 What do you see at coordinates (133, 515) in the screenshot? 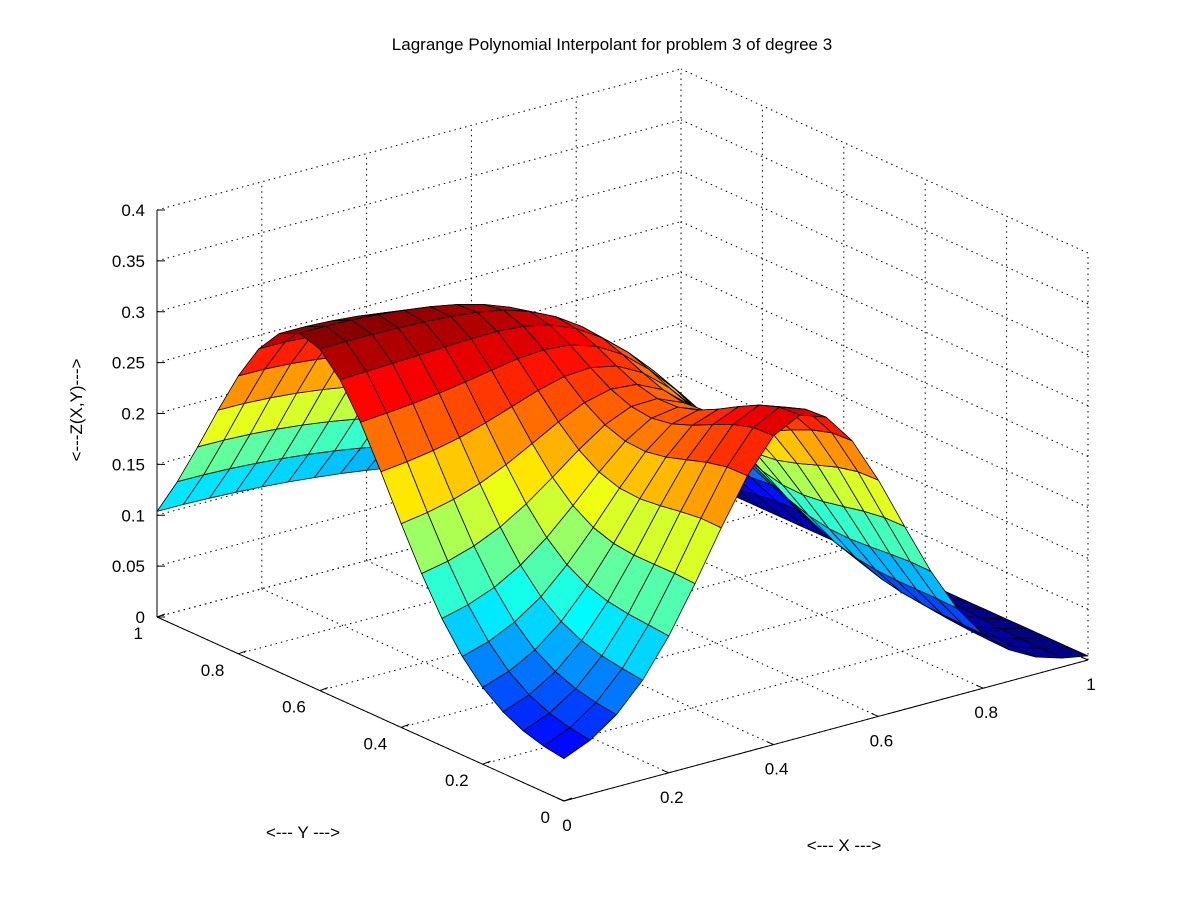
I see `z-tick-label: 0.1` at bounding box center [133, 515].